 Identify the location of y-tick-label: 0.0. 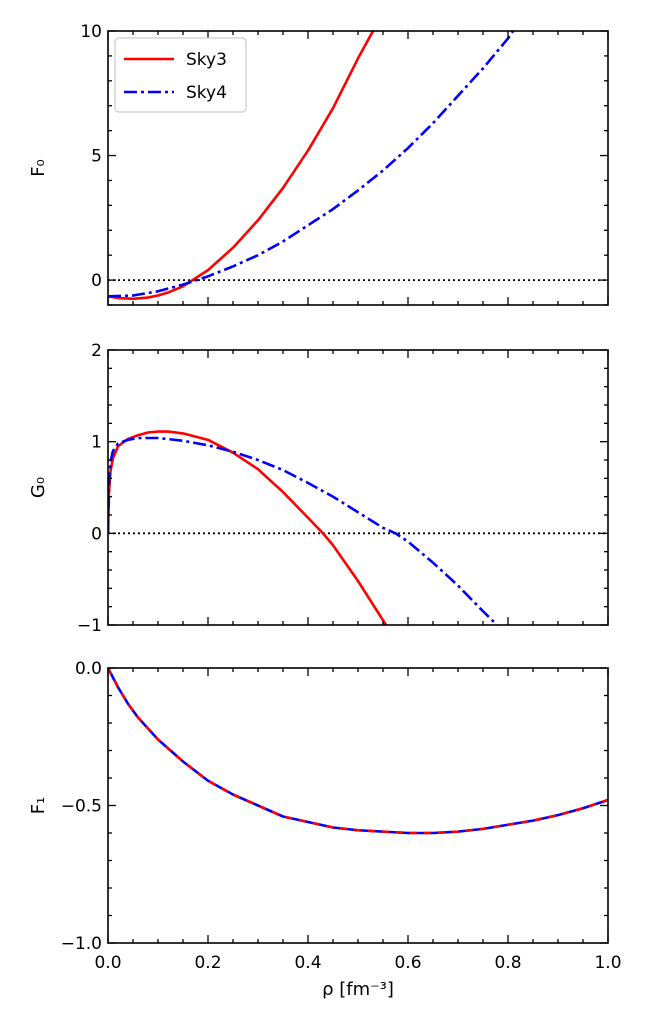
(88, 669).